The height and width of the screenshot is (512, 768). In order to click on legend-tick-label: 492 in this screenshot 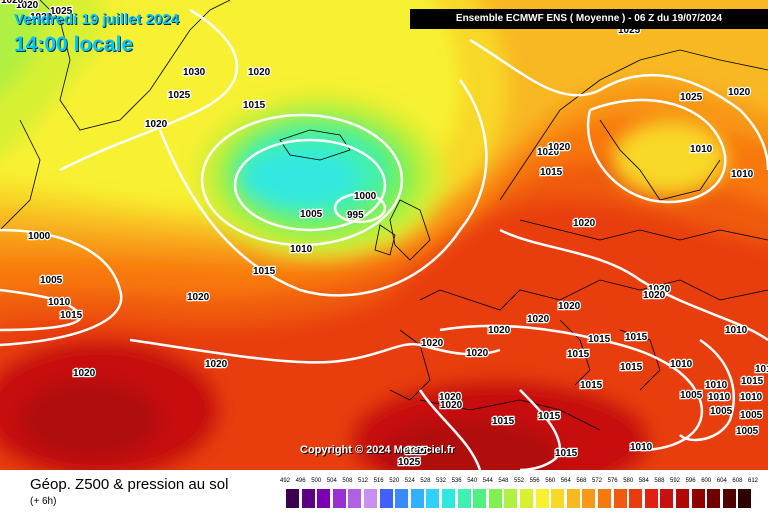, I will do `click(285, 481)`.